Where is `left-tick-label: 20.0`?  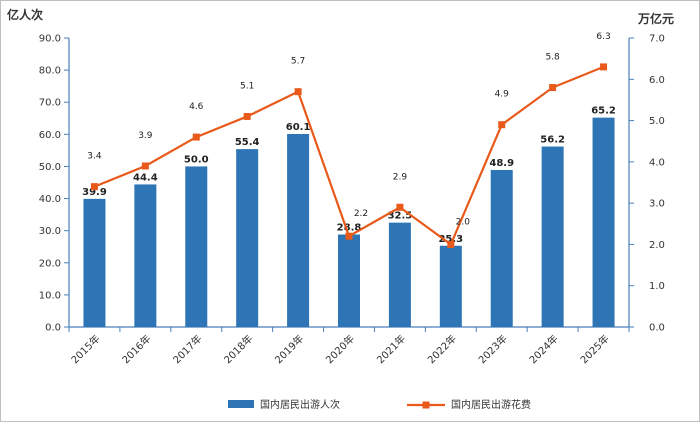 left-tick-label: 20.0 is located at coordinates (50, 263).